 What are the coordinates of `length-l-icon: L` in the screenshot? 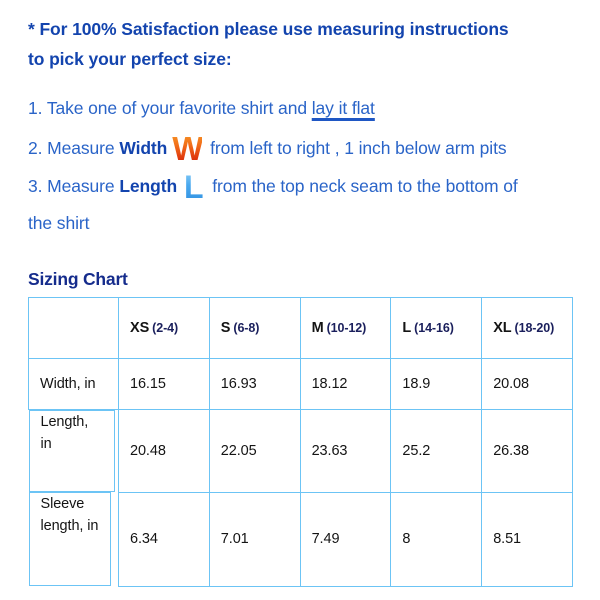 It's located at (194, 187).